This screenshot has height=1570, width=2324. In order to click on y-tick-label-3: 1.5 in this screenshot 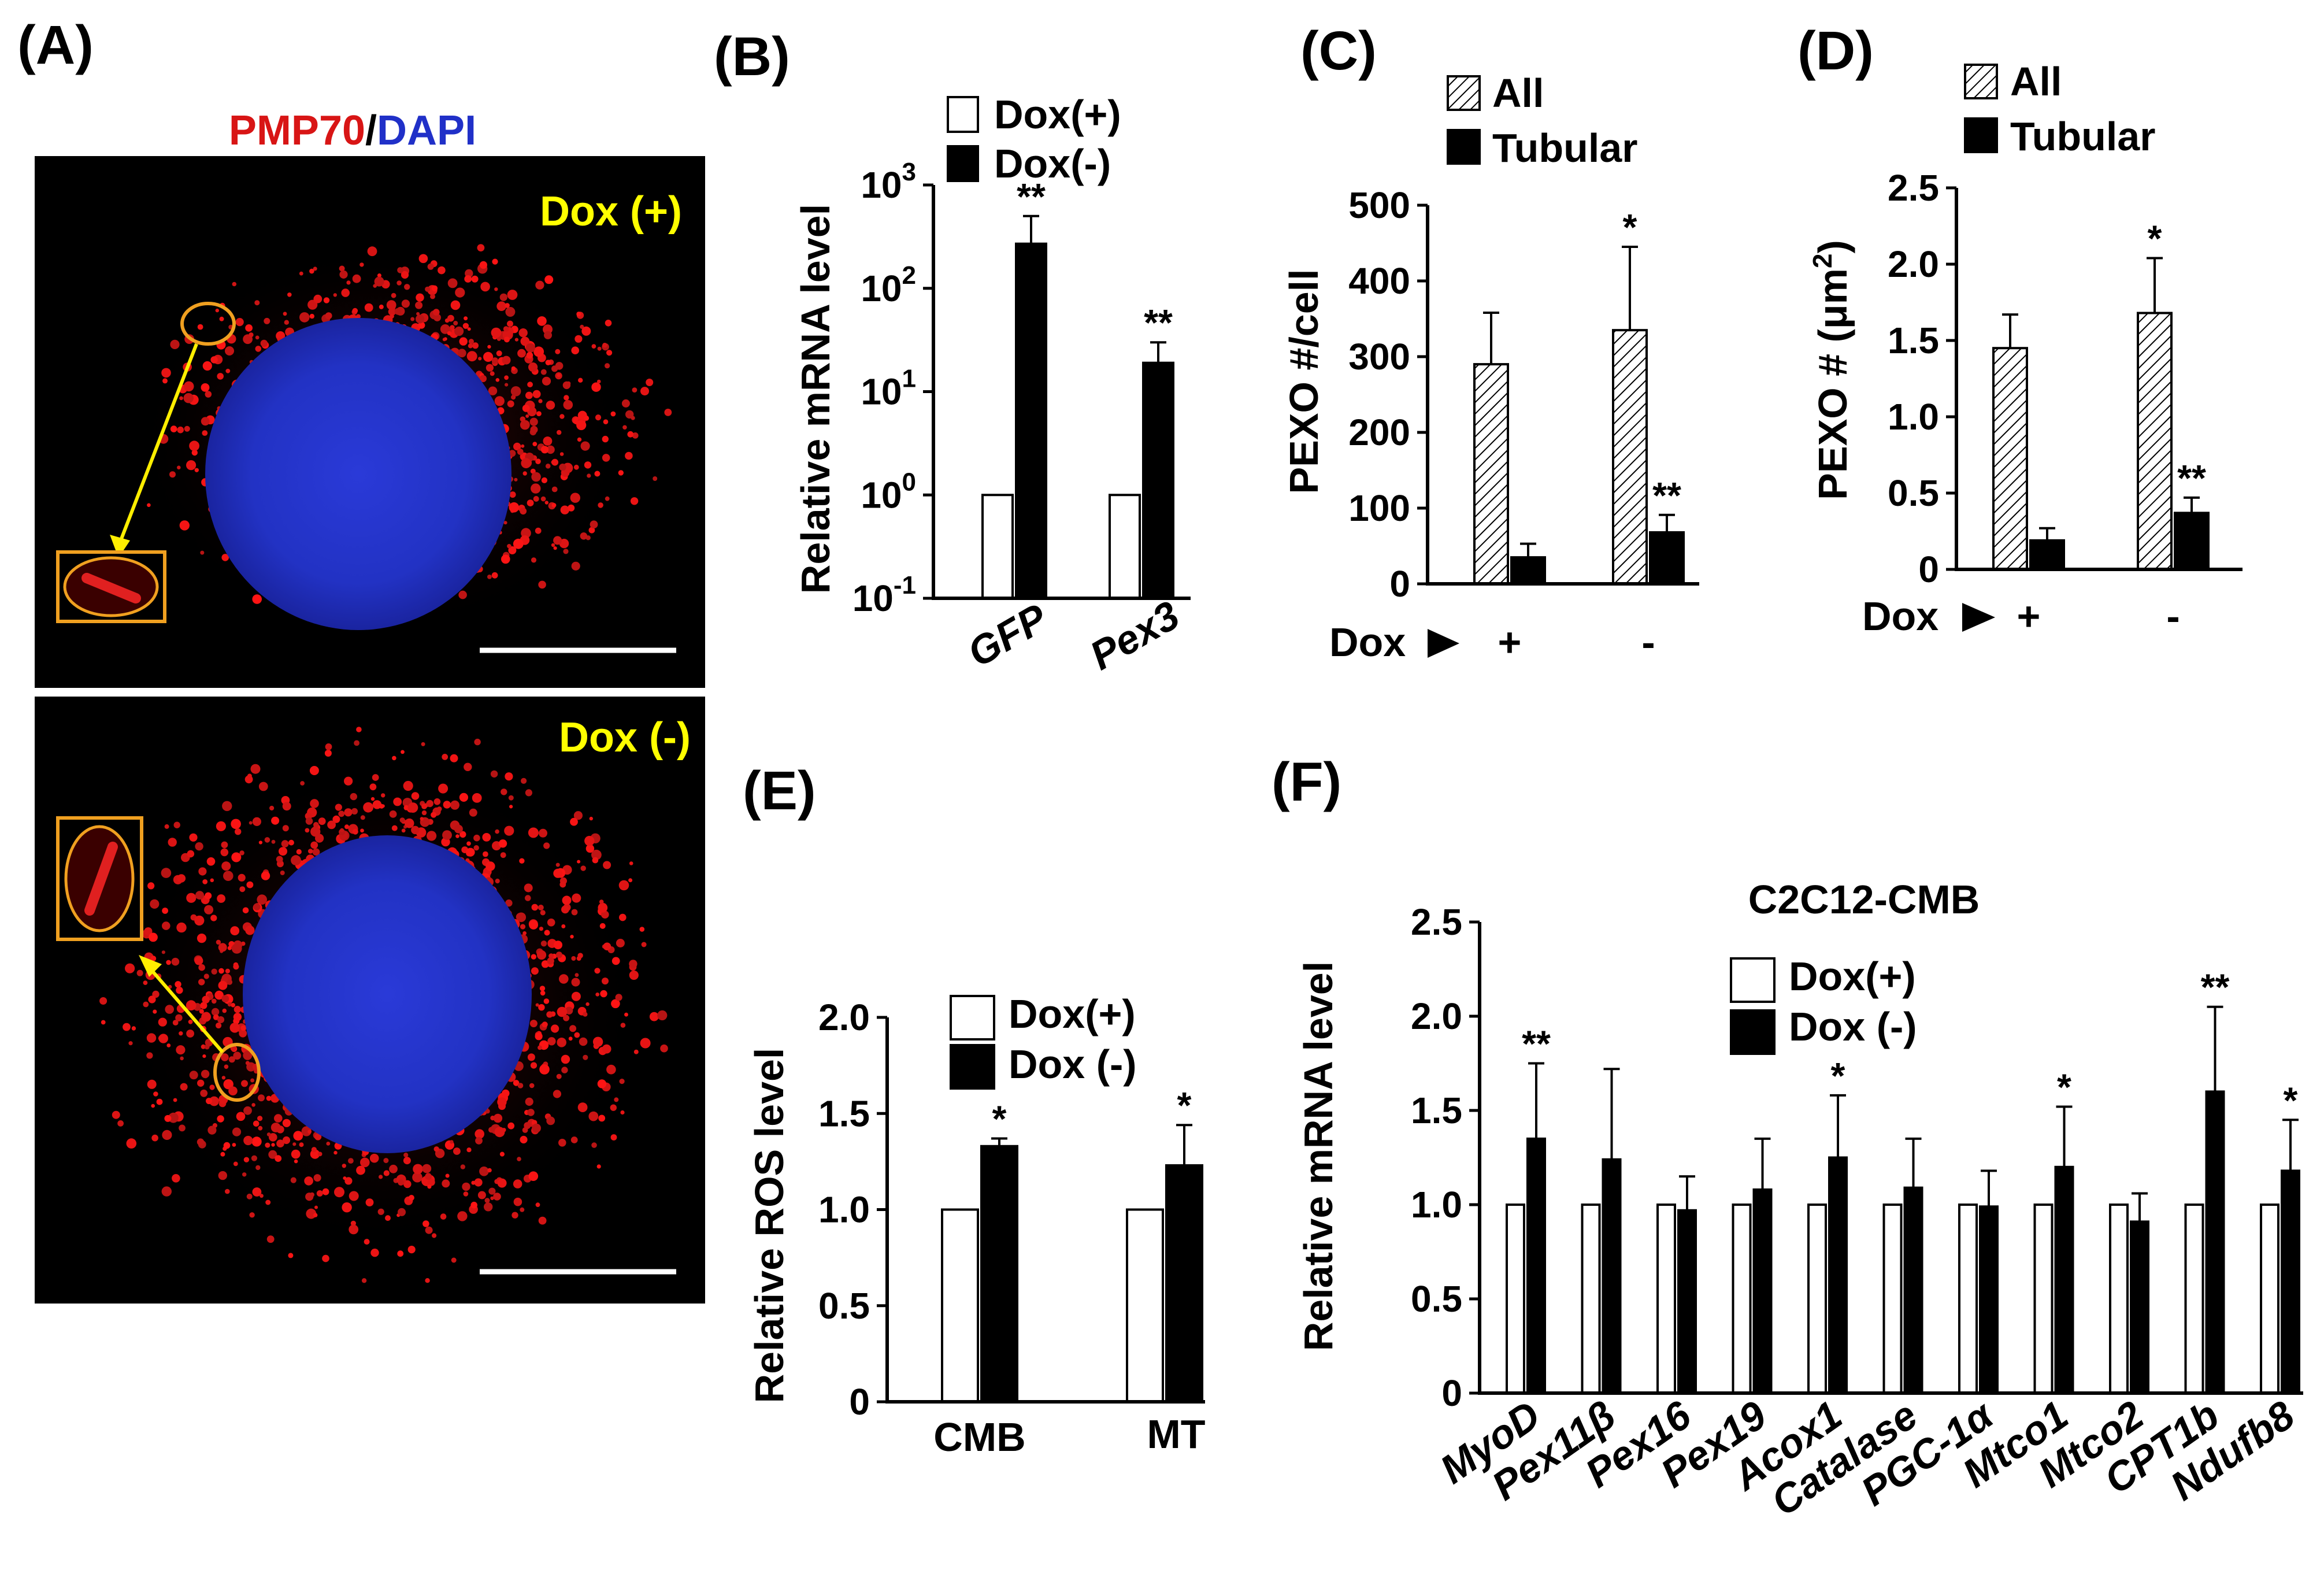, I will do `click(844, 1113)`.